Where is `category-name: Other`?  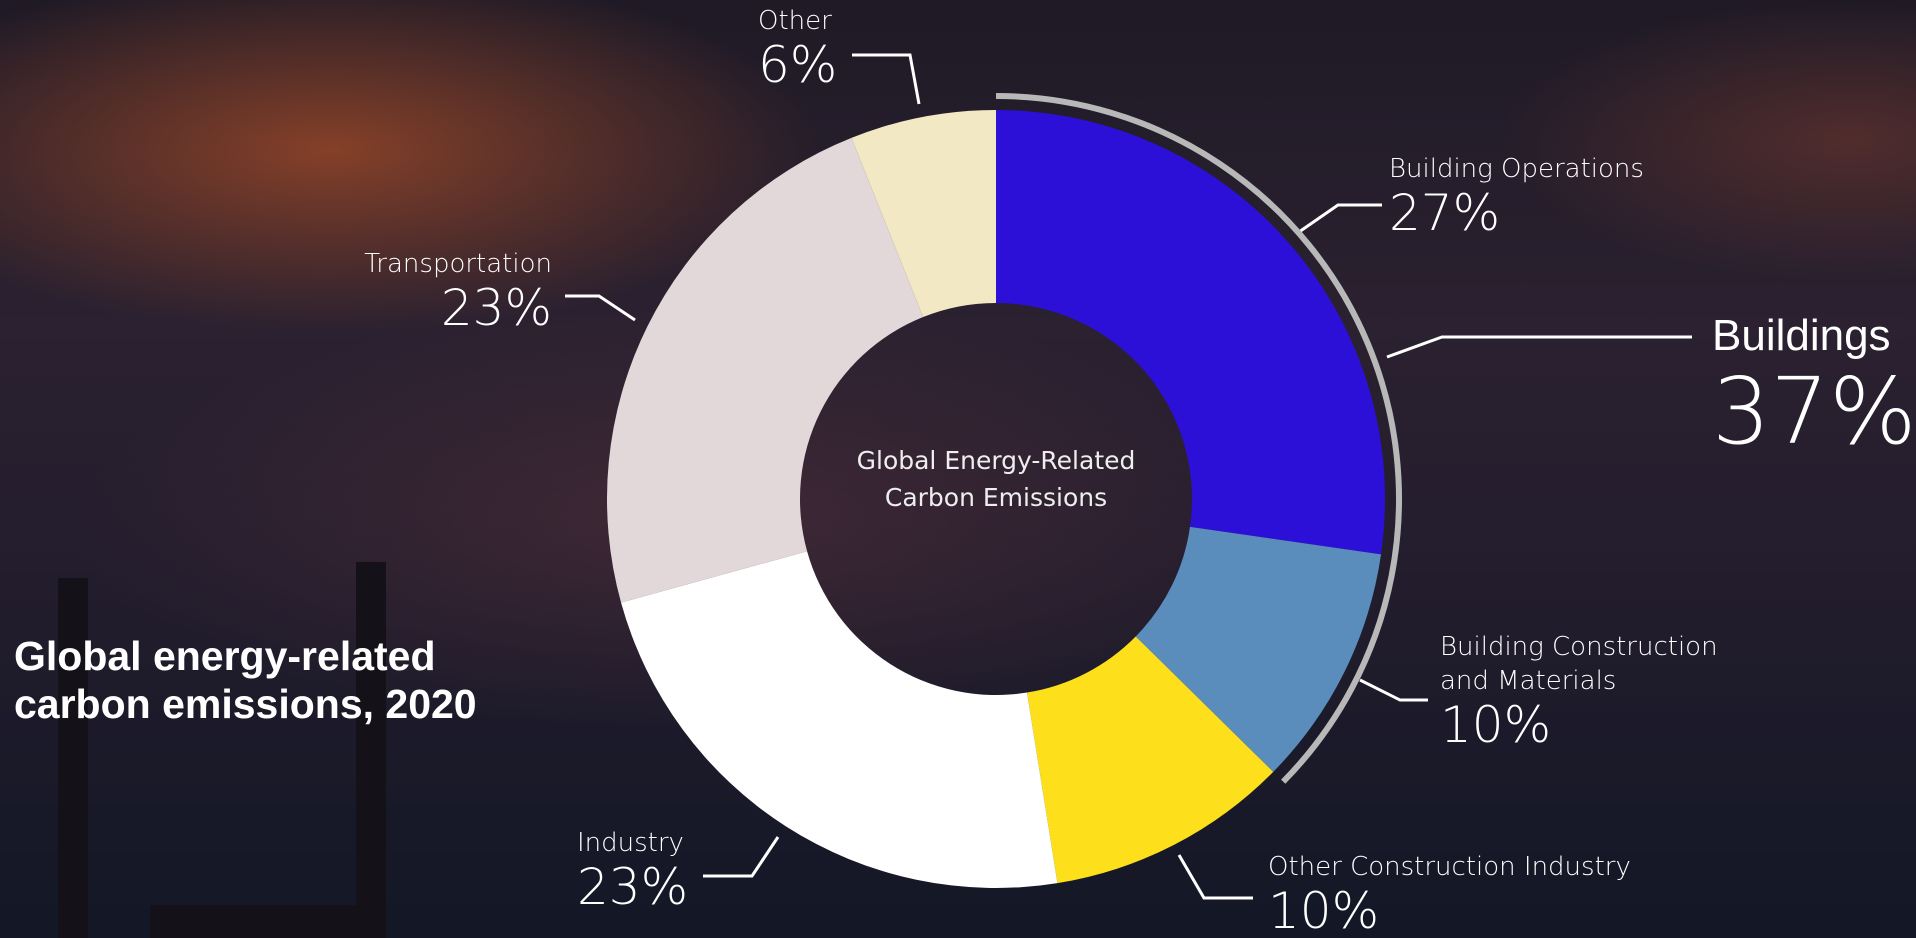 category-name: Other is located at coordinates (795, 21).